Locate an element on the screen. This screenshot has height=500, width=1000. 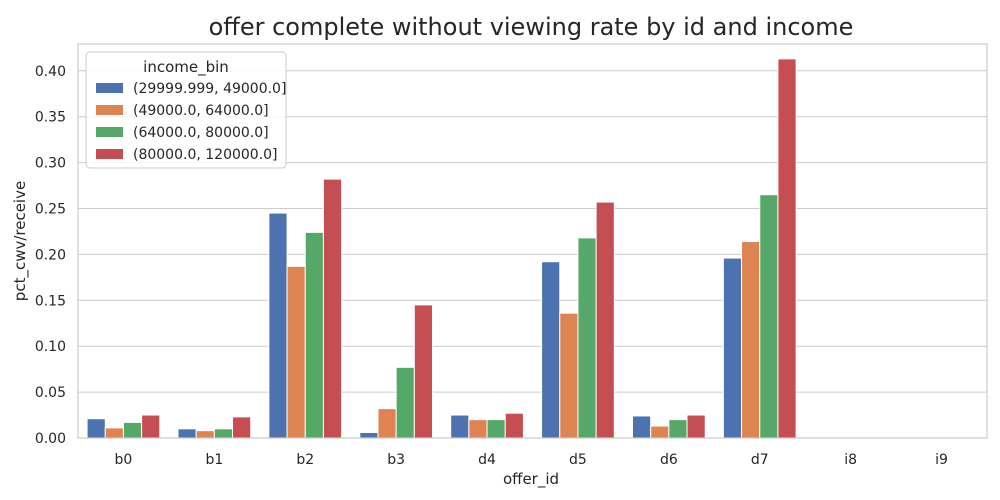
x-tick-label: b0 is located at coordinates (124, 460).